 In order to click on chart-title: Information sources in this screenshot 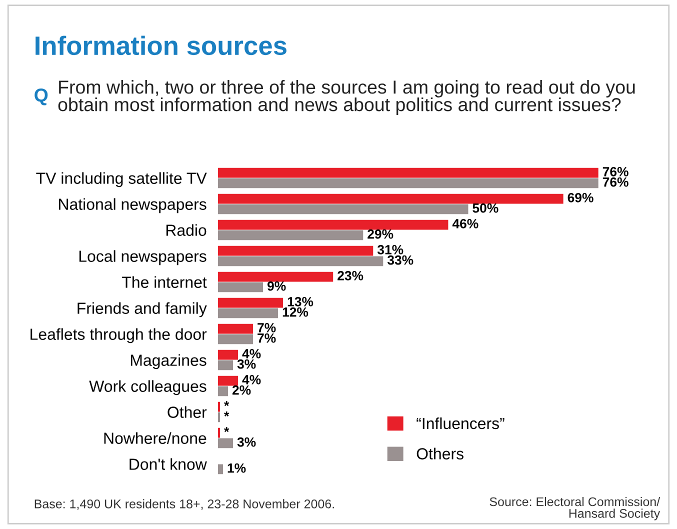, I will do `click(161, 46)`.